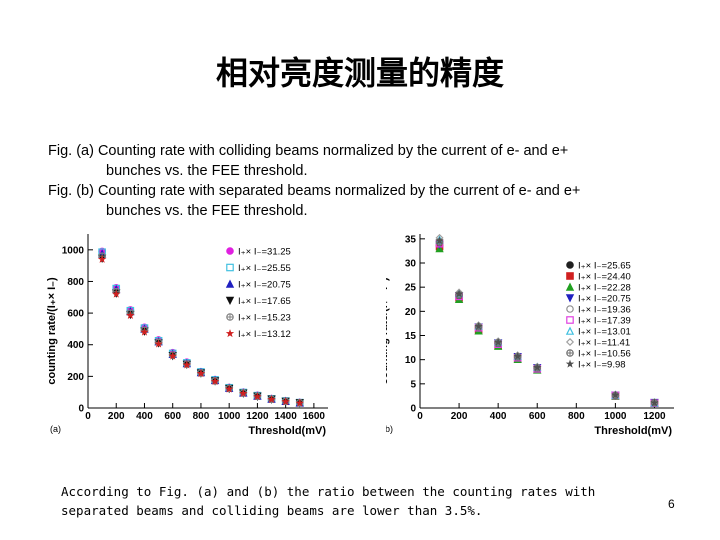 The width and height of the screenshot is (720, 540). I want to click on b-x-tick-label-0: 0, so click(420, 416).